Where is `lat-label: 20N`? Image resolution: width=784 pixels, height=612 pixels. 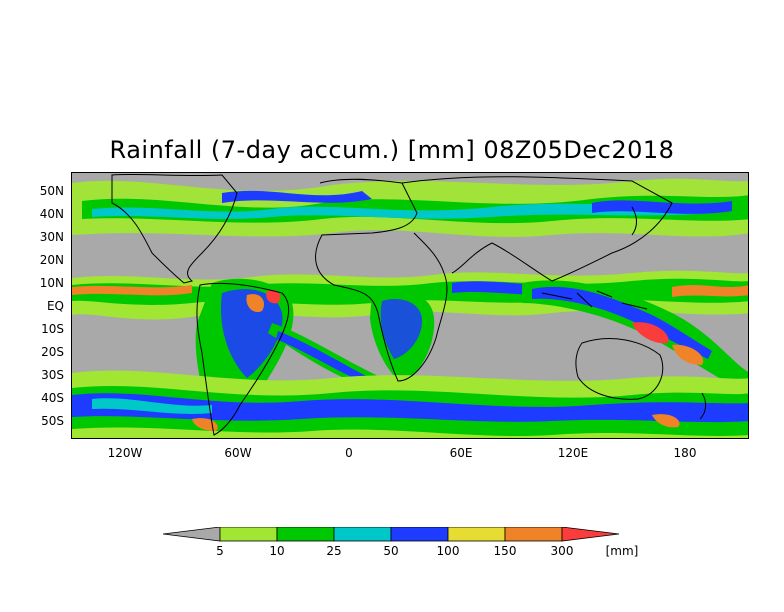
lat-label: 20N is located at coordinates (51, 260).